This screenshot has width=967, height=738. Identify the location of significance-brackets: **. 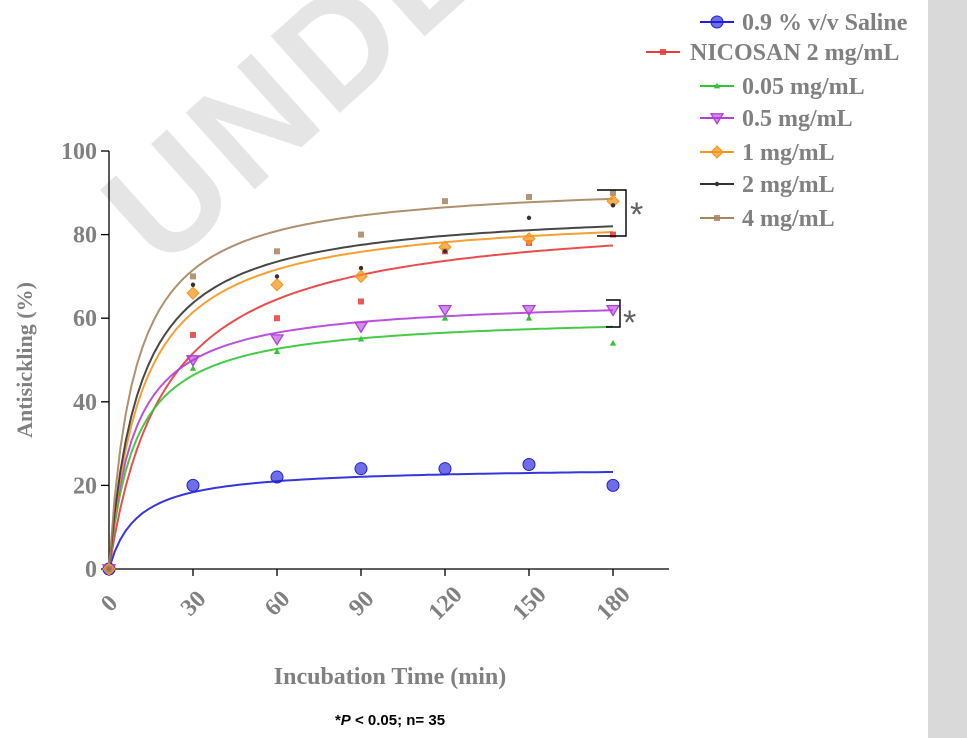
(620, 265).